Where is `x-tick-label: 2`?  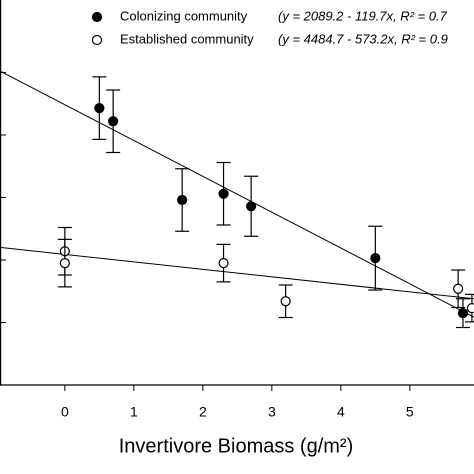 x-tick-label: 2 is located at coordinates (203, 412).